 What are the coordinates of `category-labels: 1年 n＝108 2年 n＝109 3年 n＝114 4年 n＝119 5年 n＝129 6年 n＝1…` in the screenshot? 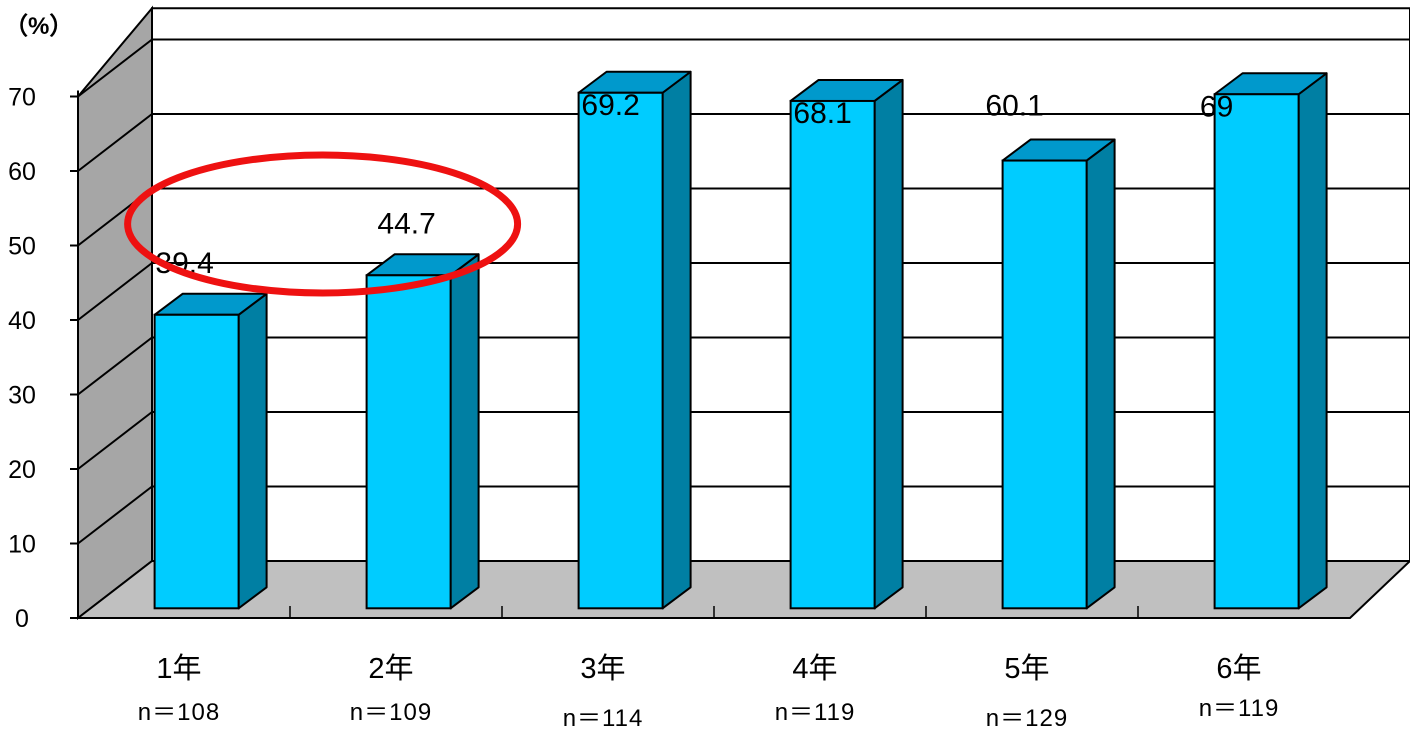 It's located at (709, 691).